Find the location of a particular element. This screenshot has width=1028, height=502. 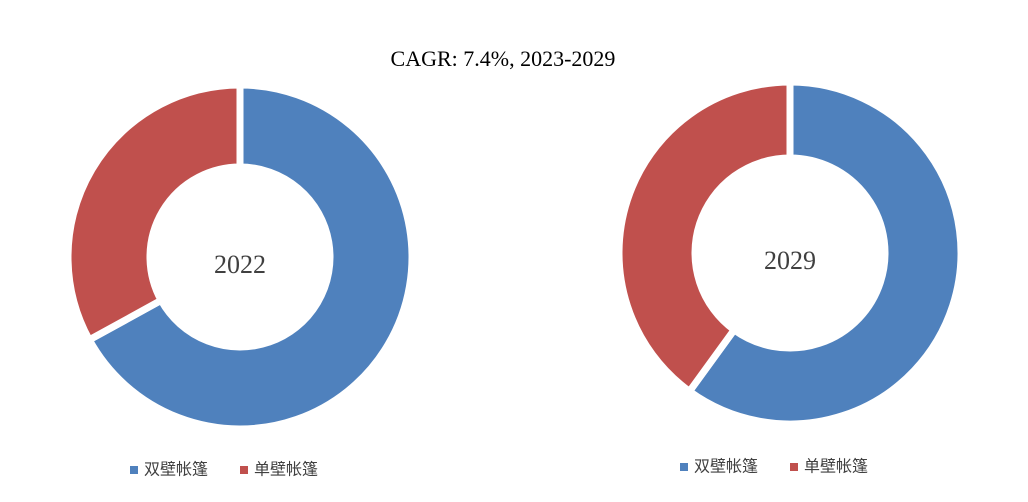

title: CAGR: 7.4%, 2023-2029 is located at coordinates (503, 58).